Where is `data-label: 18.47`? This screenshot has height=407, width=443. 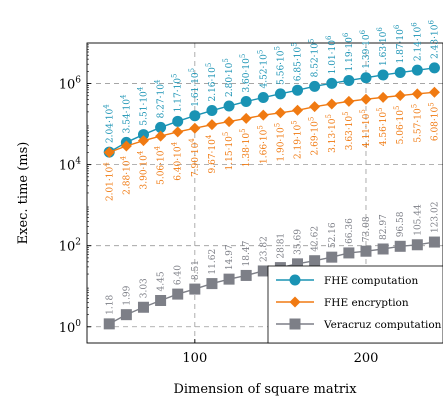
data-label: 18.47 is located at coordinates (247, 253).